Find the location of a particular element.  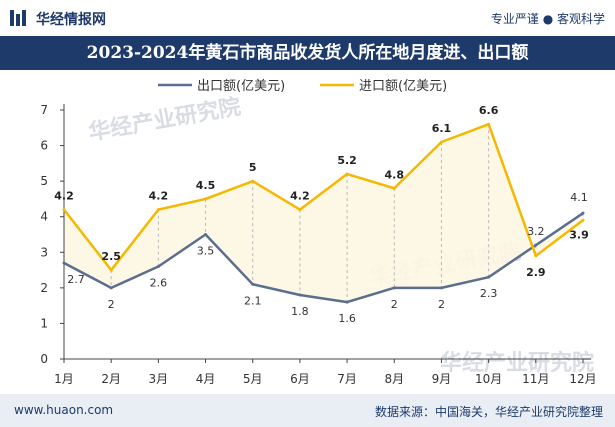

import-data-label: 5.2 is located at coordinates (347, 160).